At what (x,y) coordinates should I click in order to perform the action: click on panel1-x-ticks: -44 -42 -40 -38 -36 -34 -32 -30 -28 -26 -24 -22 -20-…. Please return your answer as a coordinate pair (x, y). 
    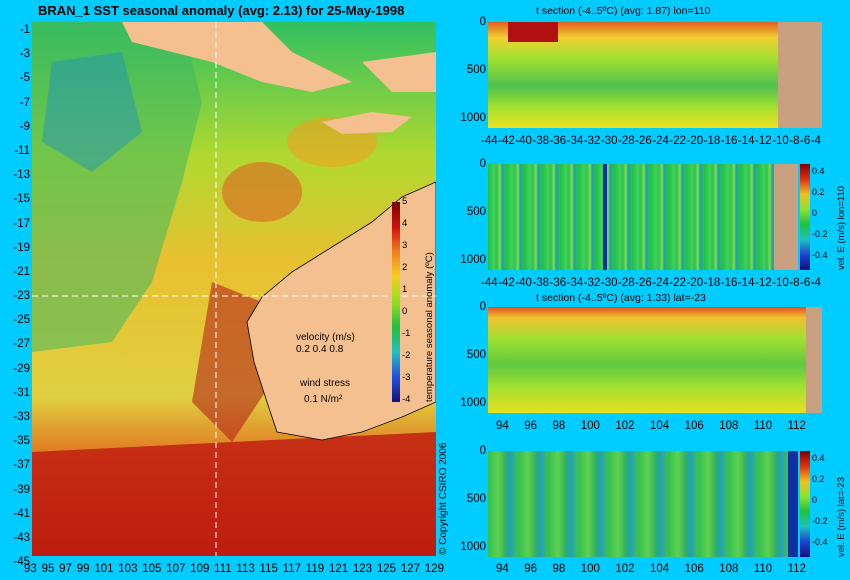
    Looking at the image, I should click on (651, 141).